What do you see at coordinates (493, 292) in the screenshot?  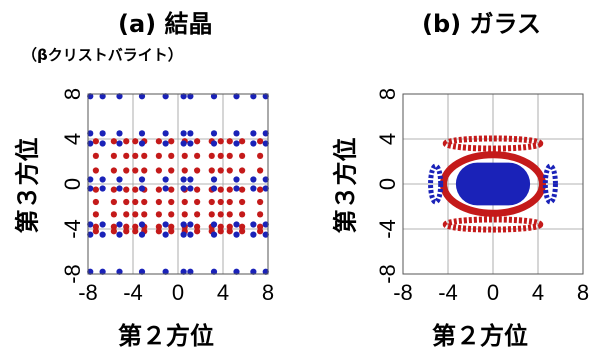 I see `x-tick-label: 0` at bounding box center [493, 292].